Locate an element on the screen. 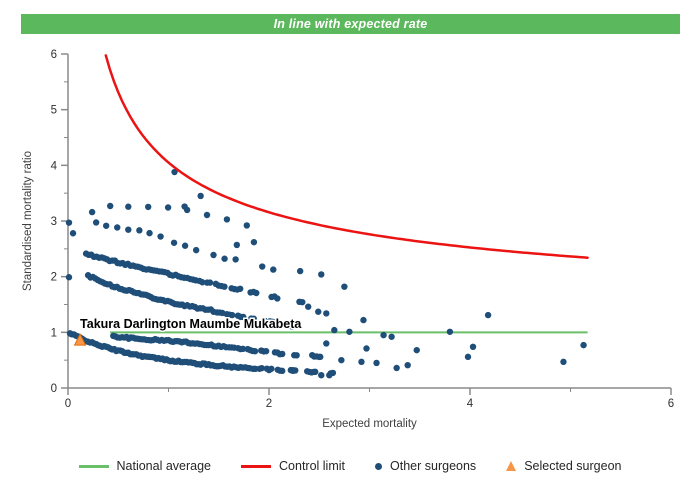  x-tick-label: 6 is located at coordinates (671, 404).